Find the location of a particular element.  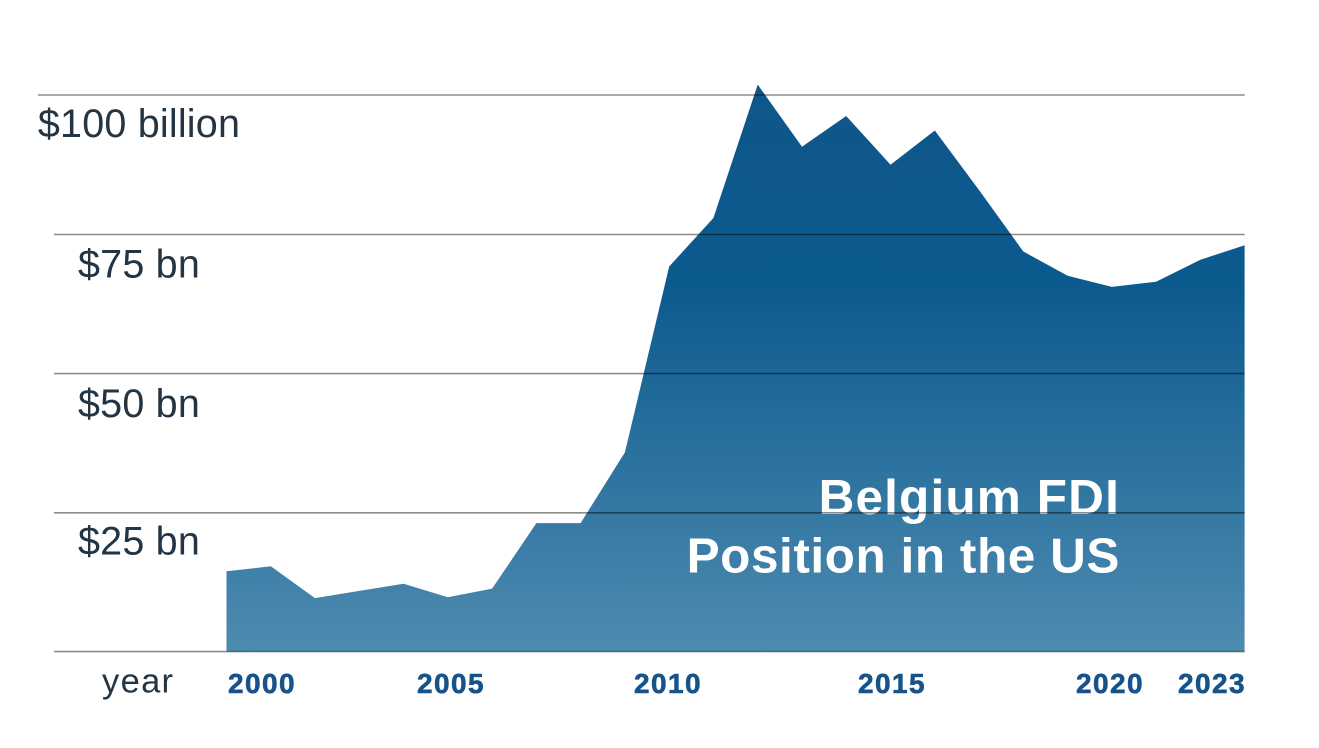

svg-text: 2010 is located at coordinates (668, 683).